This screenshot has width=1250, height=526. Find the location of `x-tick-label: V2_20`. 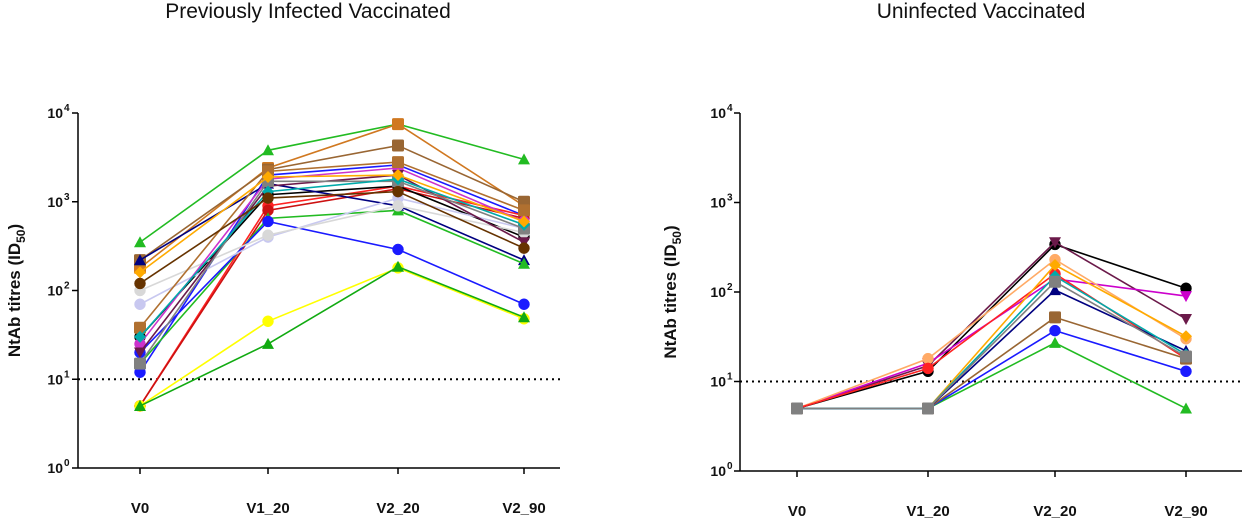

x-tick-label: V2_20 is located at coordinates (1054, 511).